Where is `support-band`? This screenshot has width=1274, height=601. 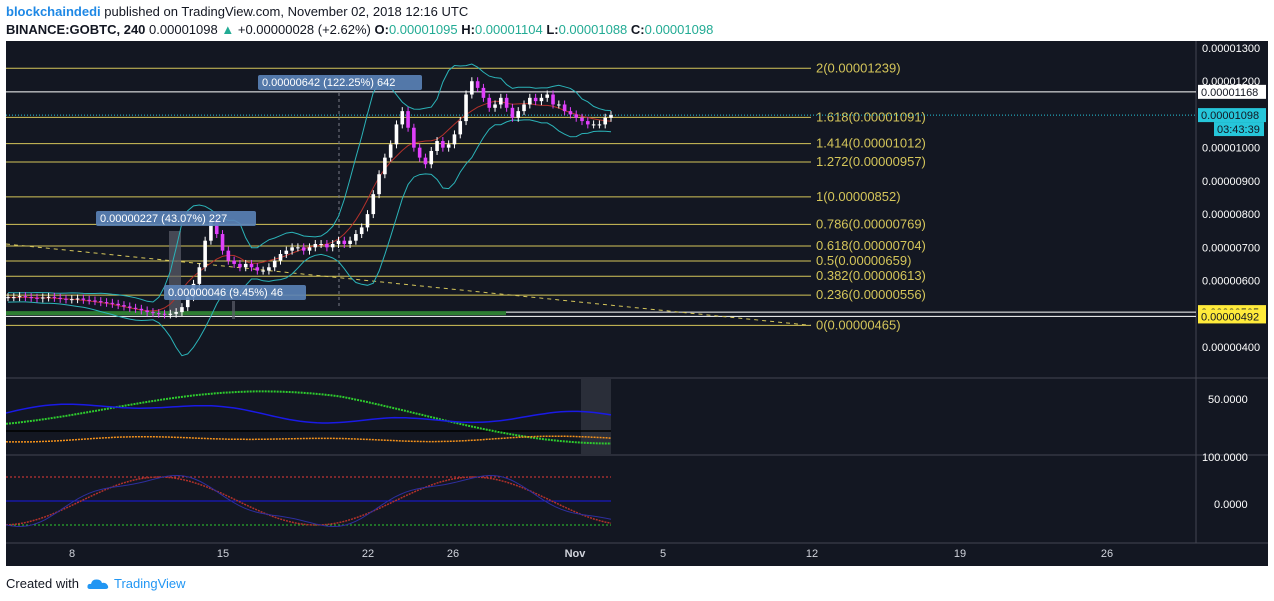
support-band is located at coordinates (256, 313).